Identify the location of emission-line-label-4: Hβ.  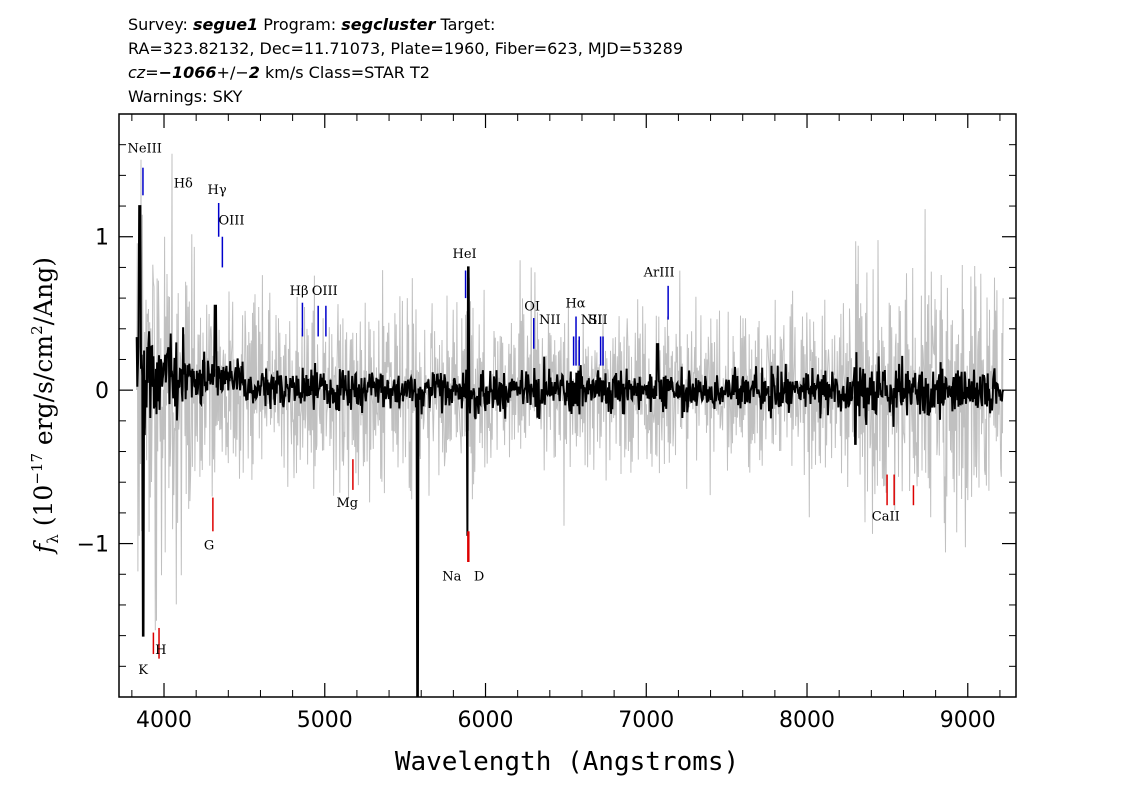
(299, 291).